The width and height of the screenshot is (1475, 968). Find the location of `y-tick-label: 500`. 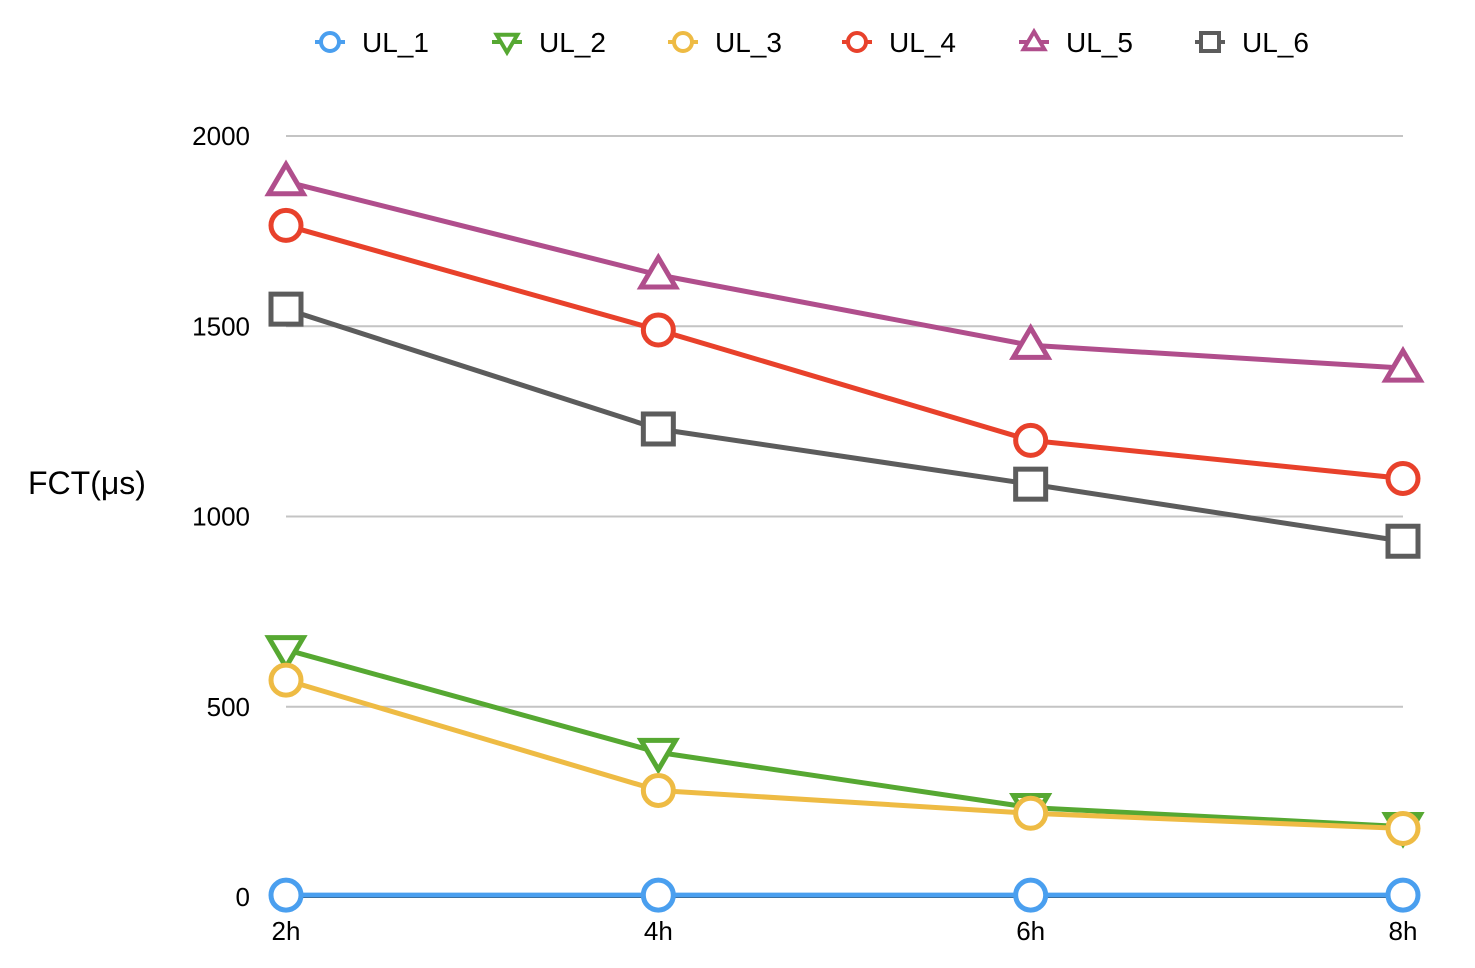

y-tick-label: 500 is located at coordinates (228, 707).